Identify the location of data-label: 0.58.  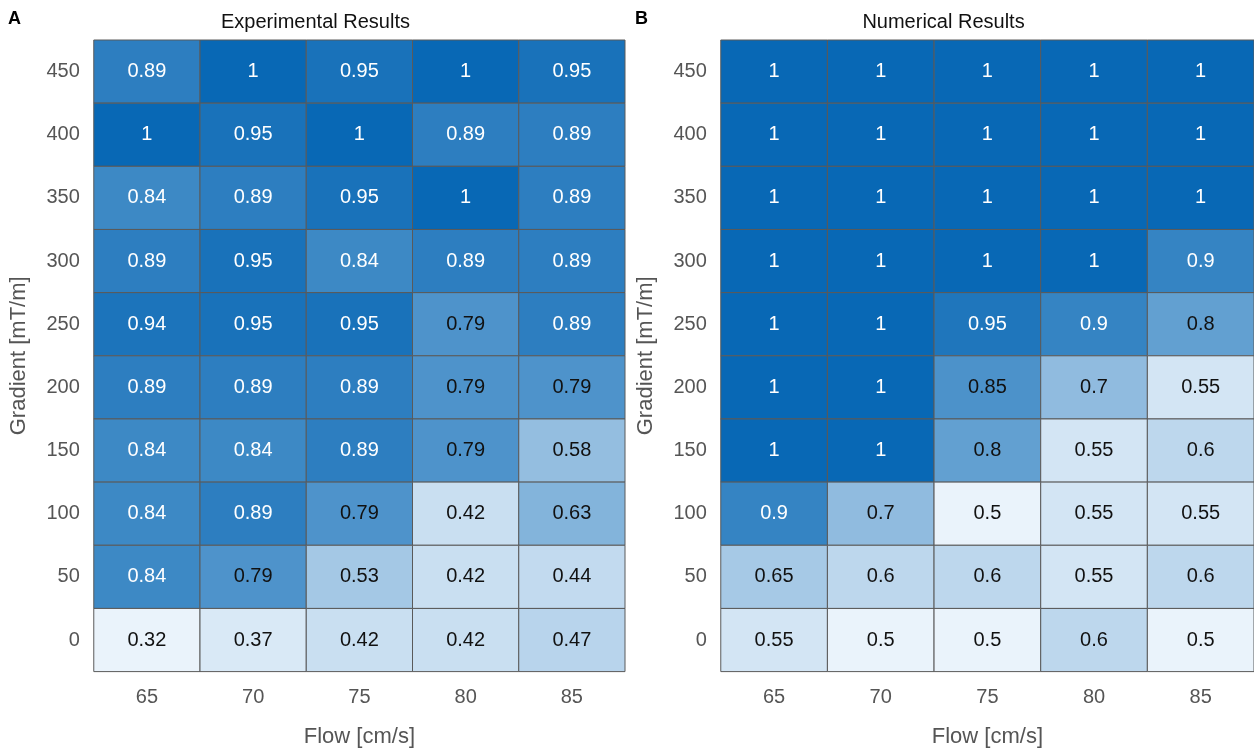
(572, 449).